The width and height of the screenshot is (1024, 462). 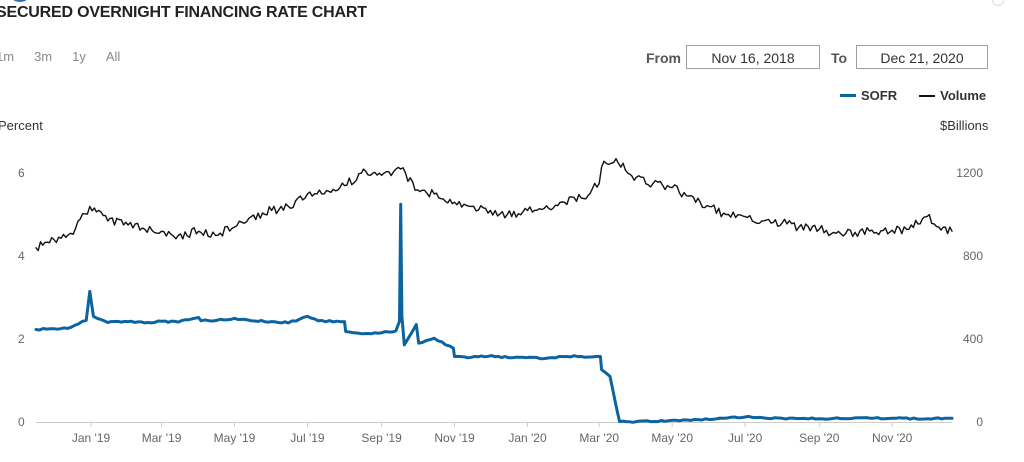 I want to click on from-date-input: Nov 16, 2018, so click(x=753, y=57).